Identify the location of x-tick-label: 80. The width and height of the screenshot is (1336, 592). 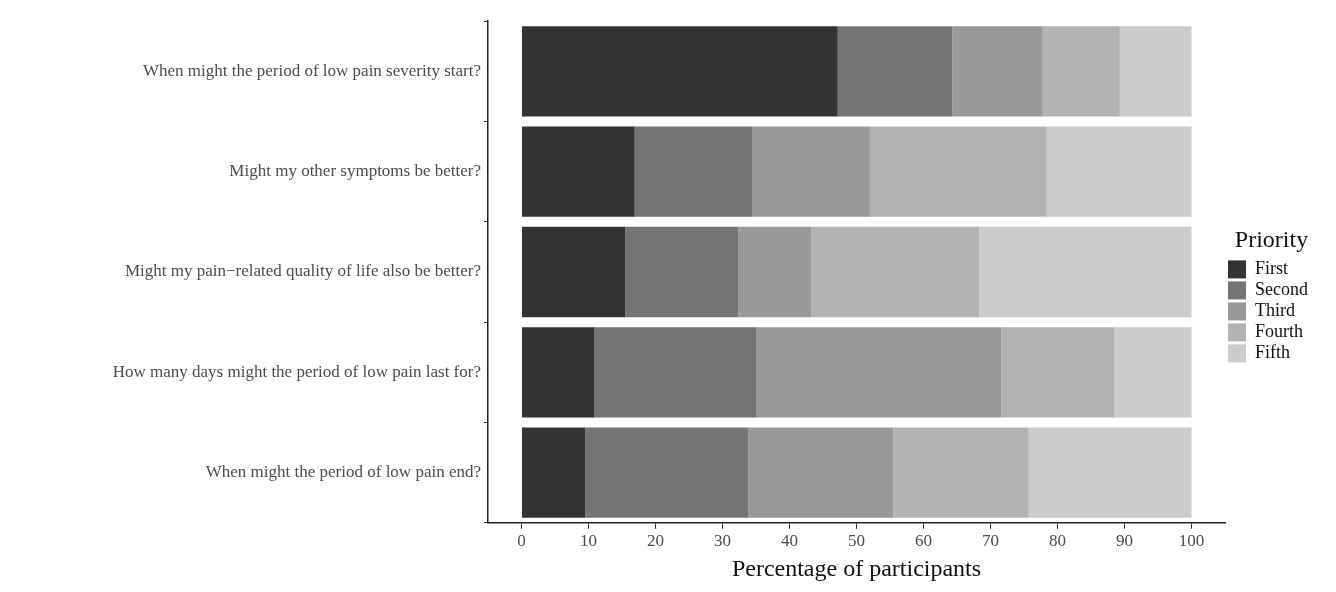
(1058, 541).